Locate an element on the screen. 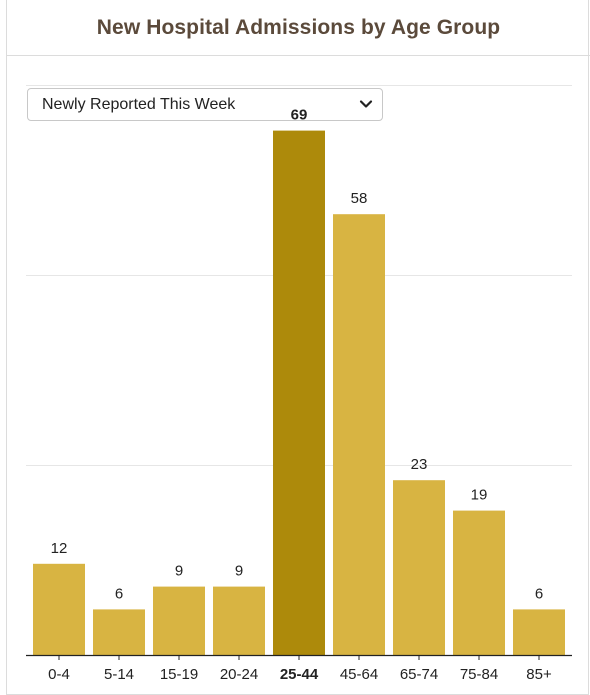 The width and height of the screenshot is (590, 695). x-tick-label: 85+ is located at coordinates (539, 674).